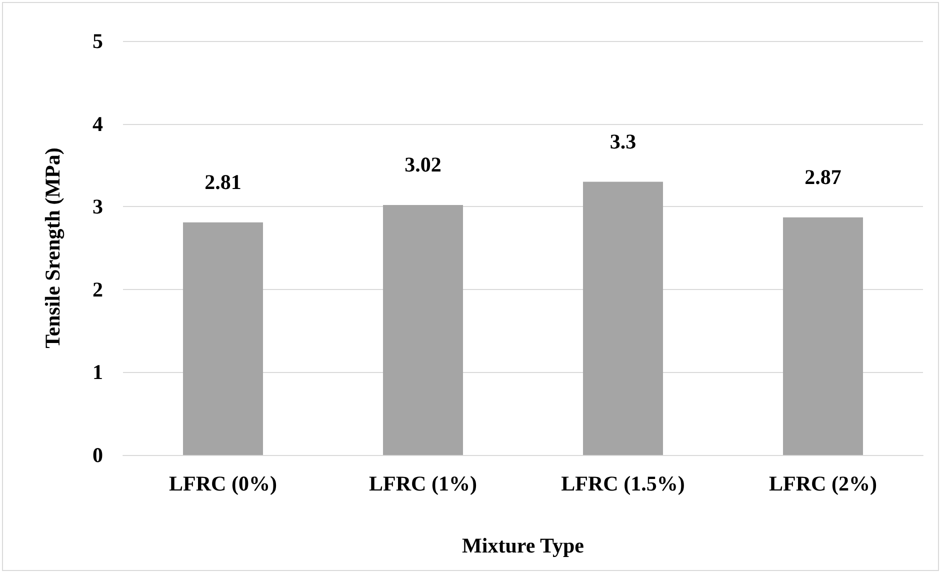  What do you see at coordinates (97, 41) in the screenshot?
I see `y-tick-label: 5` at bounding box center [97, 41].